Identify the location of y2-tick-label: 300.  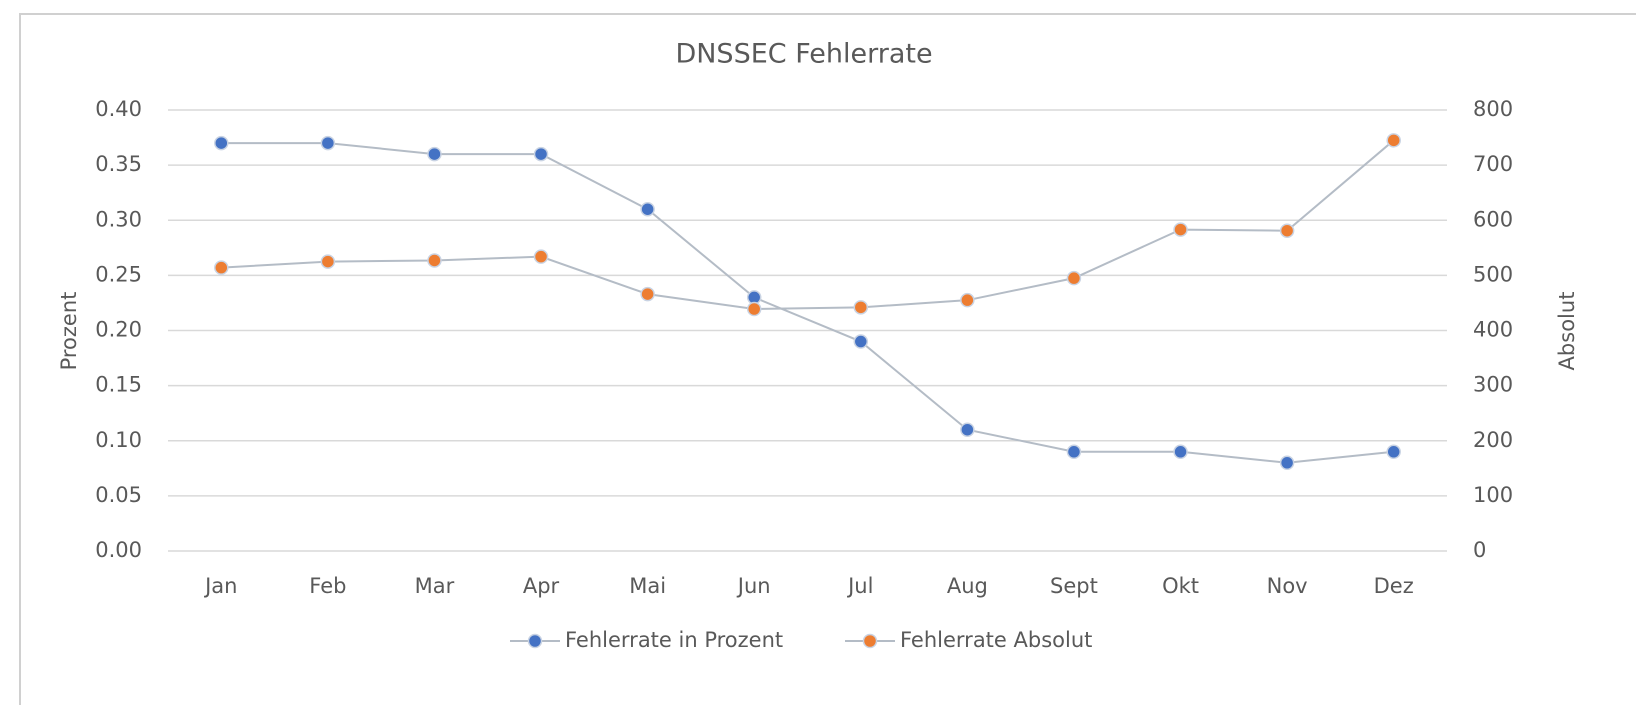
(1493, 385).